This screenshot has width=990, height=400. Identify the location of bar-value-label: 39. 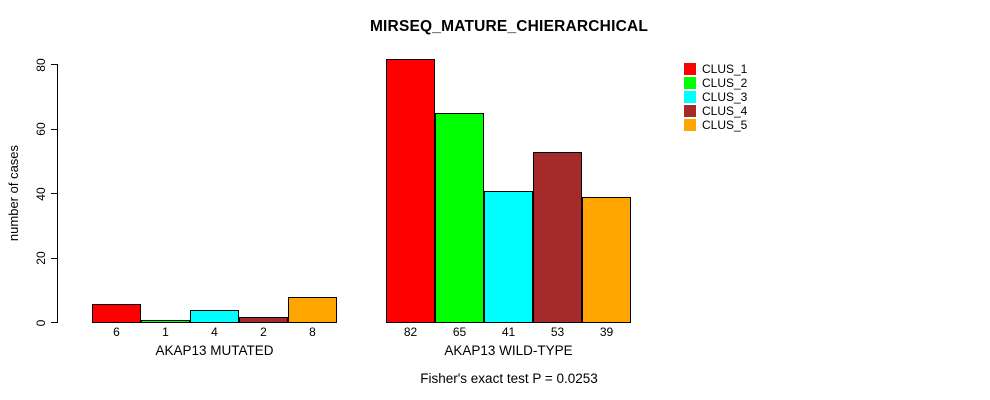
(606, 332).